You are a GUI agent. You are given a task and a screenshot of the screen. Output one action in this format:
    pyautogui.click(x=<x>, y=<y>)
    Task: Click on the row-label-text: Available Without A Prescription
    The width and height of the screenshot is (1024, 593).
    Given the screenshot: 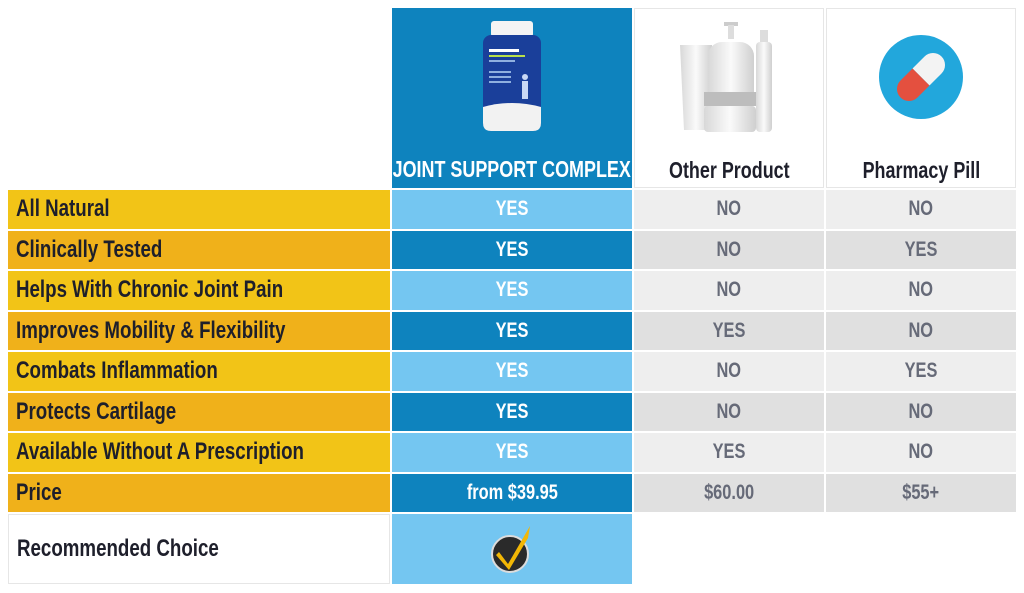 What is the action you would take?
    pyautogui.click(x=160, y=452)
    